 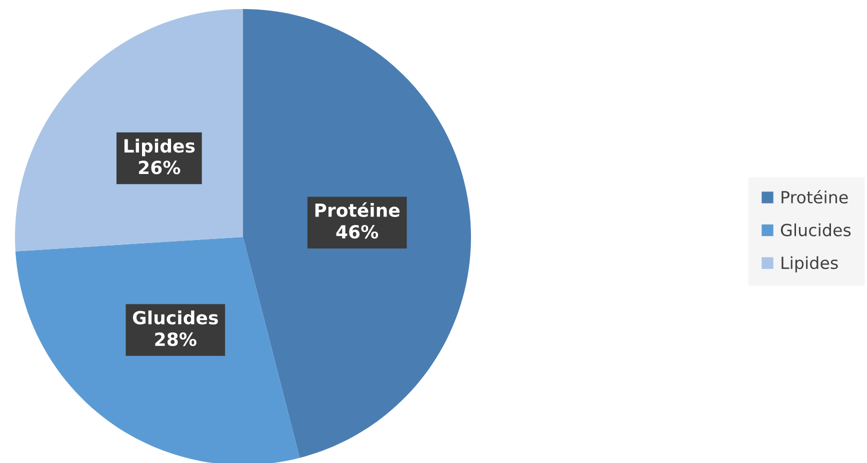 I want to click on data-label: 26%, so click(x=159, y=167).